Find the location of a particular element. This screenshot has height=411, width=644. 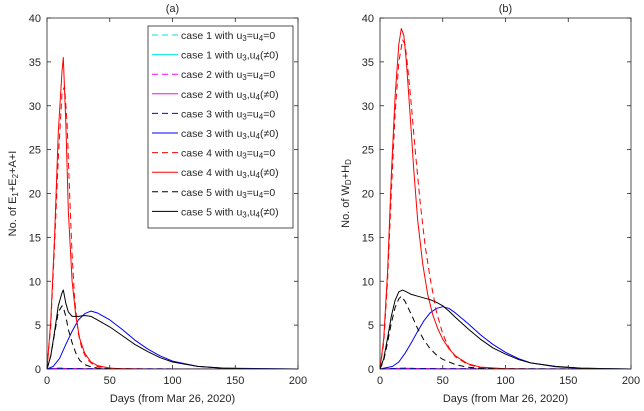

chart-title: (b) is located at coordinates (505, 9).